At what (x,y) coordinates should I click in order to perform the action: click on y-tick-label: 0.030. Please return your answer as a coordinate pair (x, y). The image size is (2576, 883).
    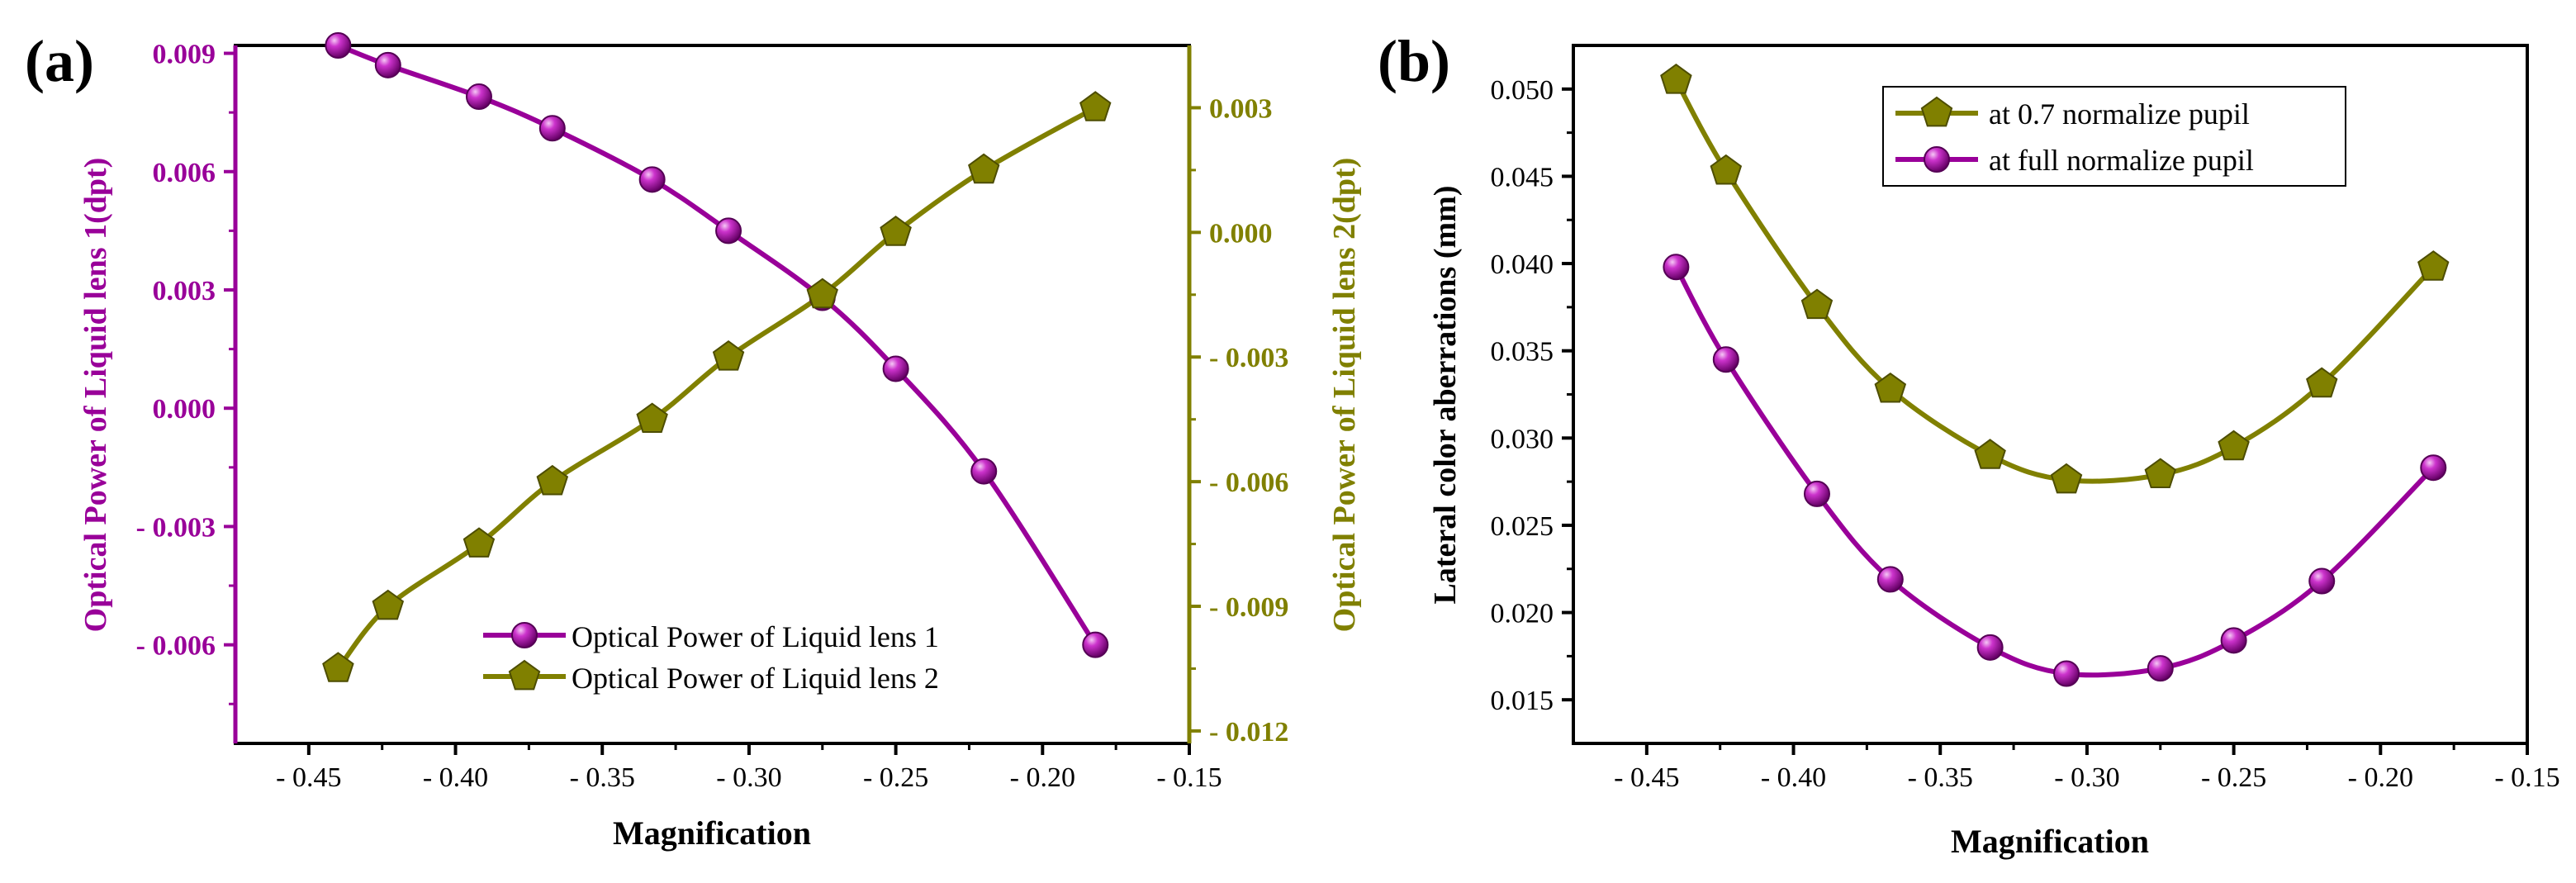
    Looking at the image, I should click on (1522, 439).